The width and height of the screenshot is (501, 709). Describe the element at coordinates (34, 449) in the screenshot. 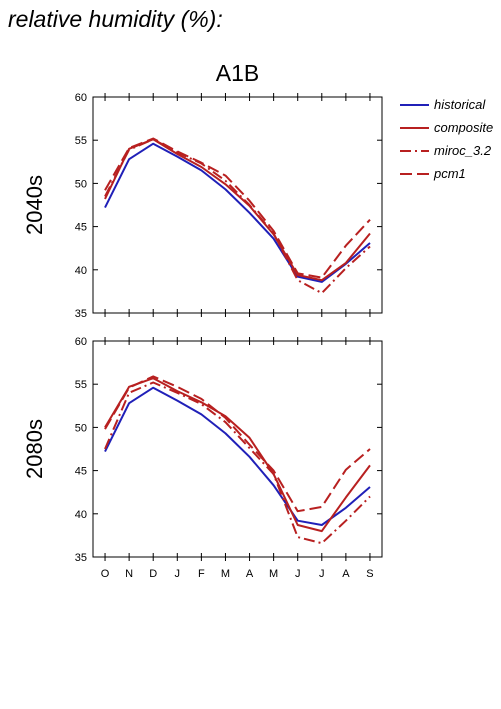

I see `panel-label: 2080s` at that location.